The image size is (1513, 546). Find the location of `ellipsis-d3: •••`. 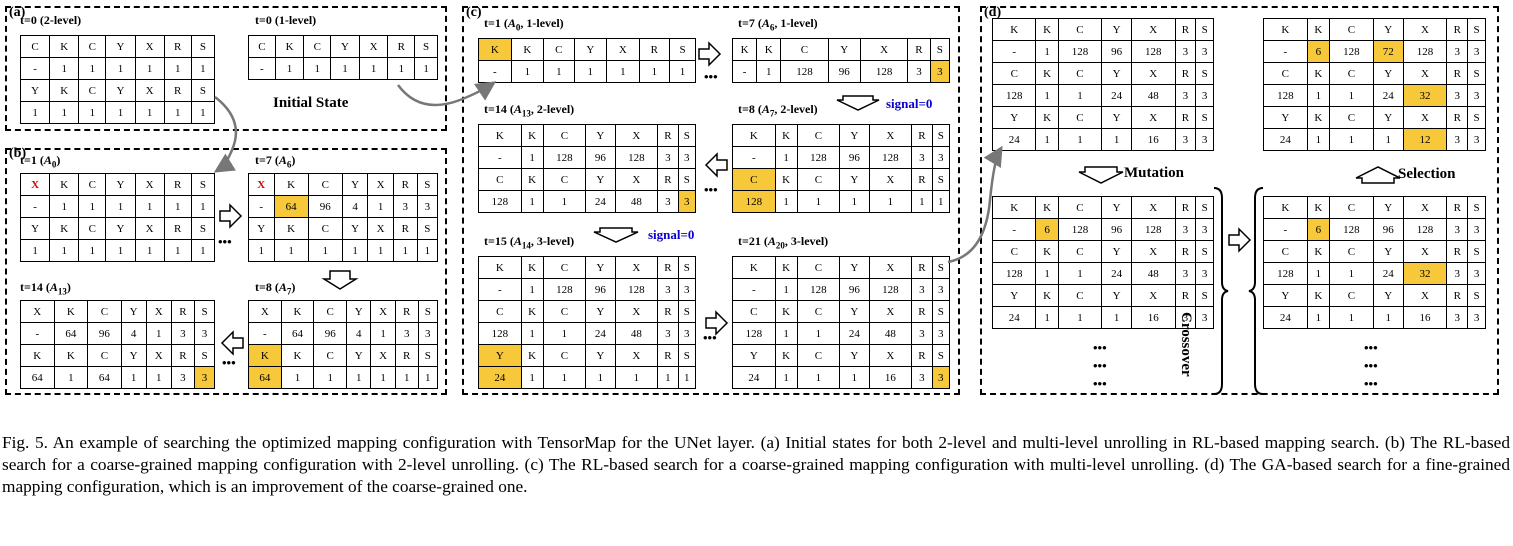

ellipsis-d3: ••• is located at coordinates (1100, 383).